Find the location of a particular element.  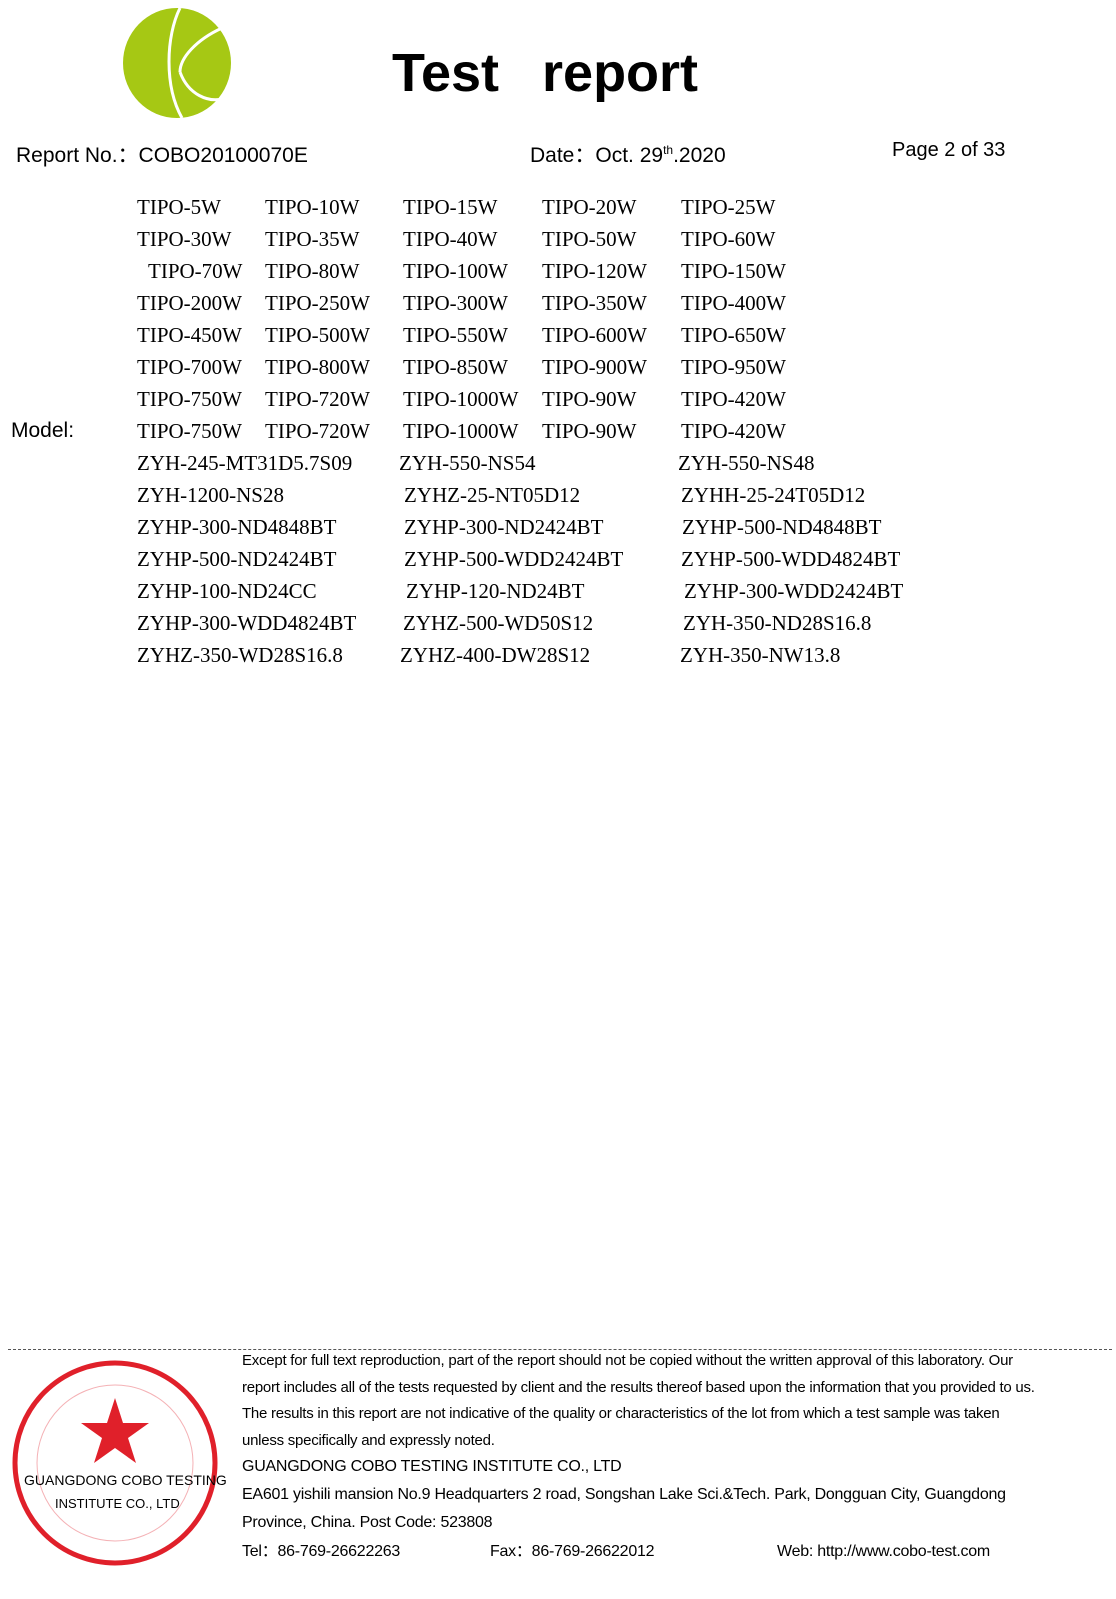

model-item: ZYHP-500-WDD2424BT is located at coordinates (514, 559).